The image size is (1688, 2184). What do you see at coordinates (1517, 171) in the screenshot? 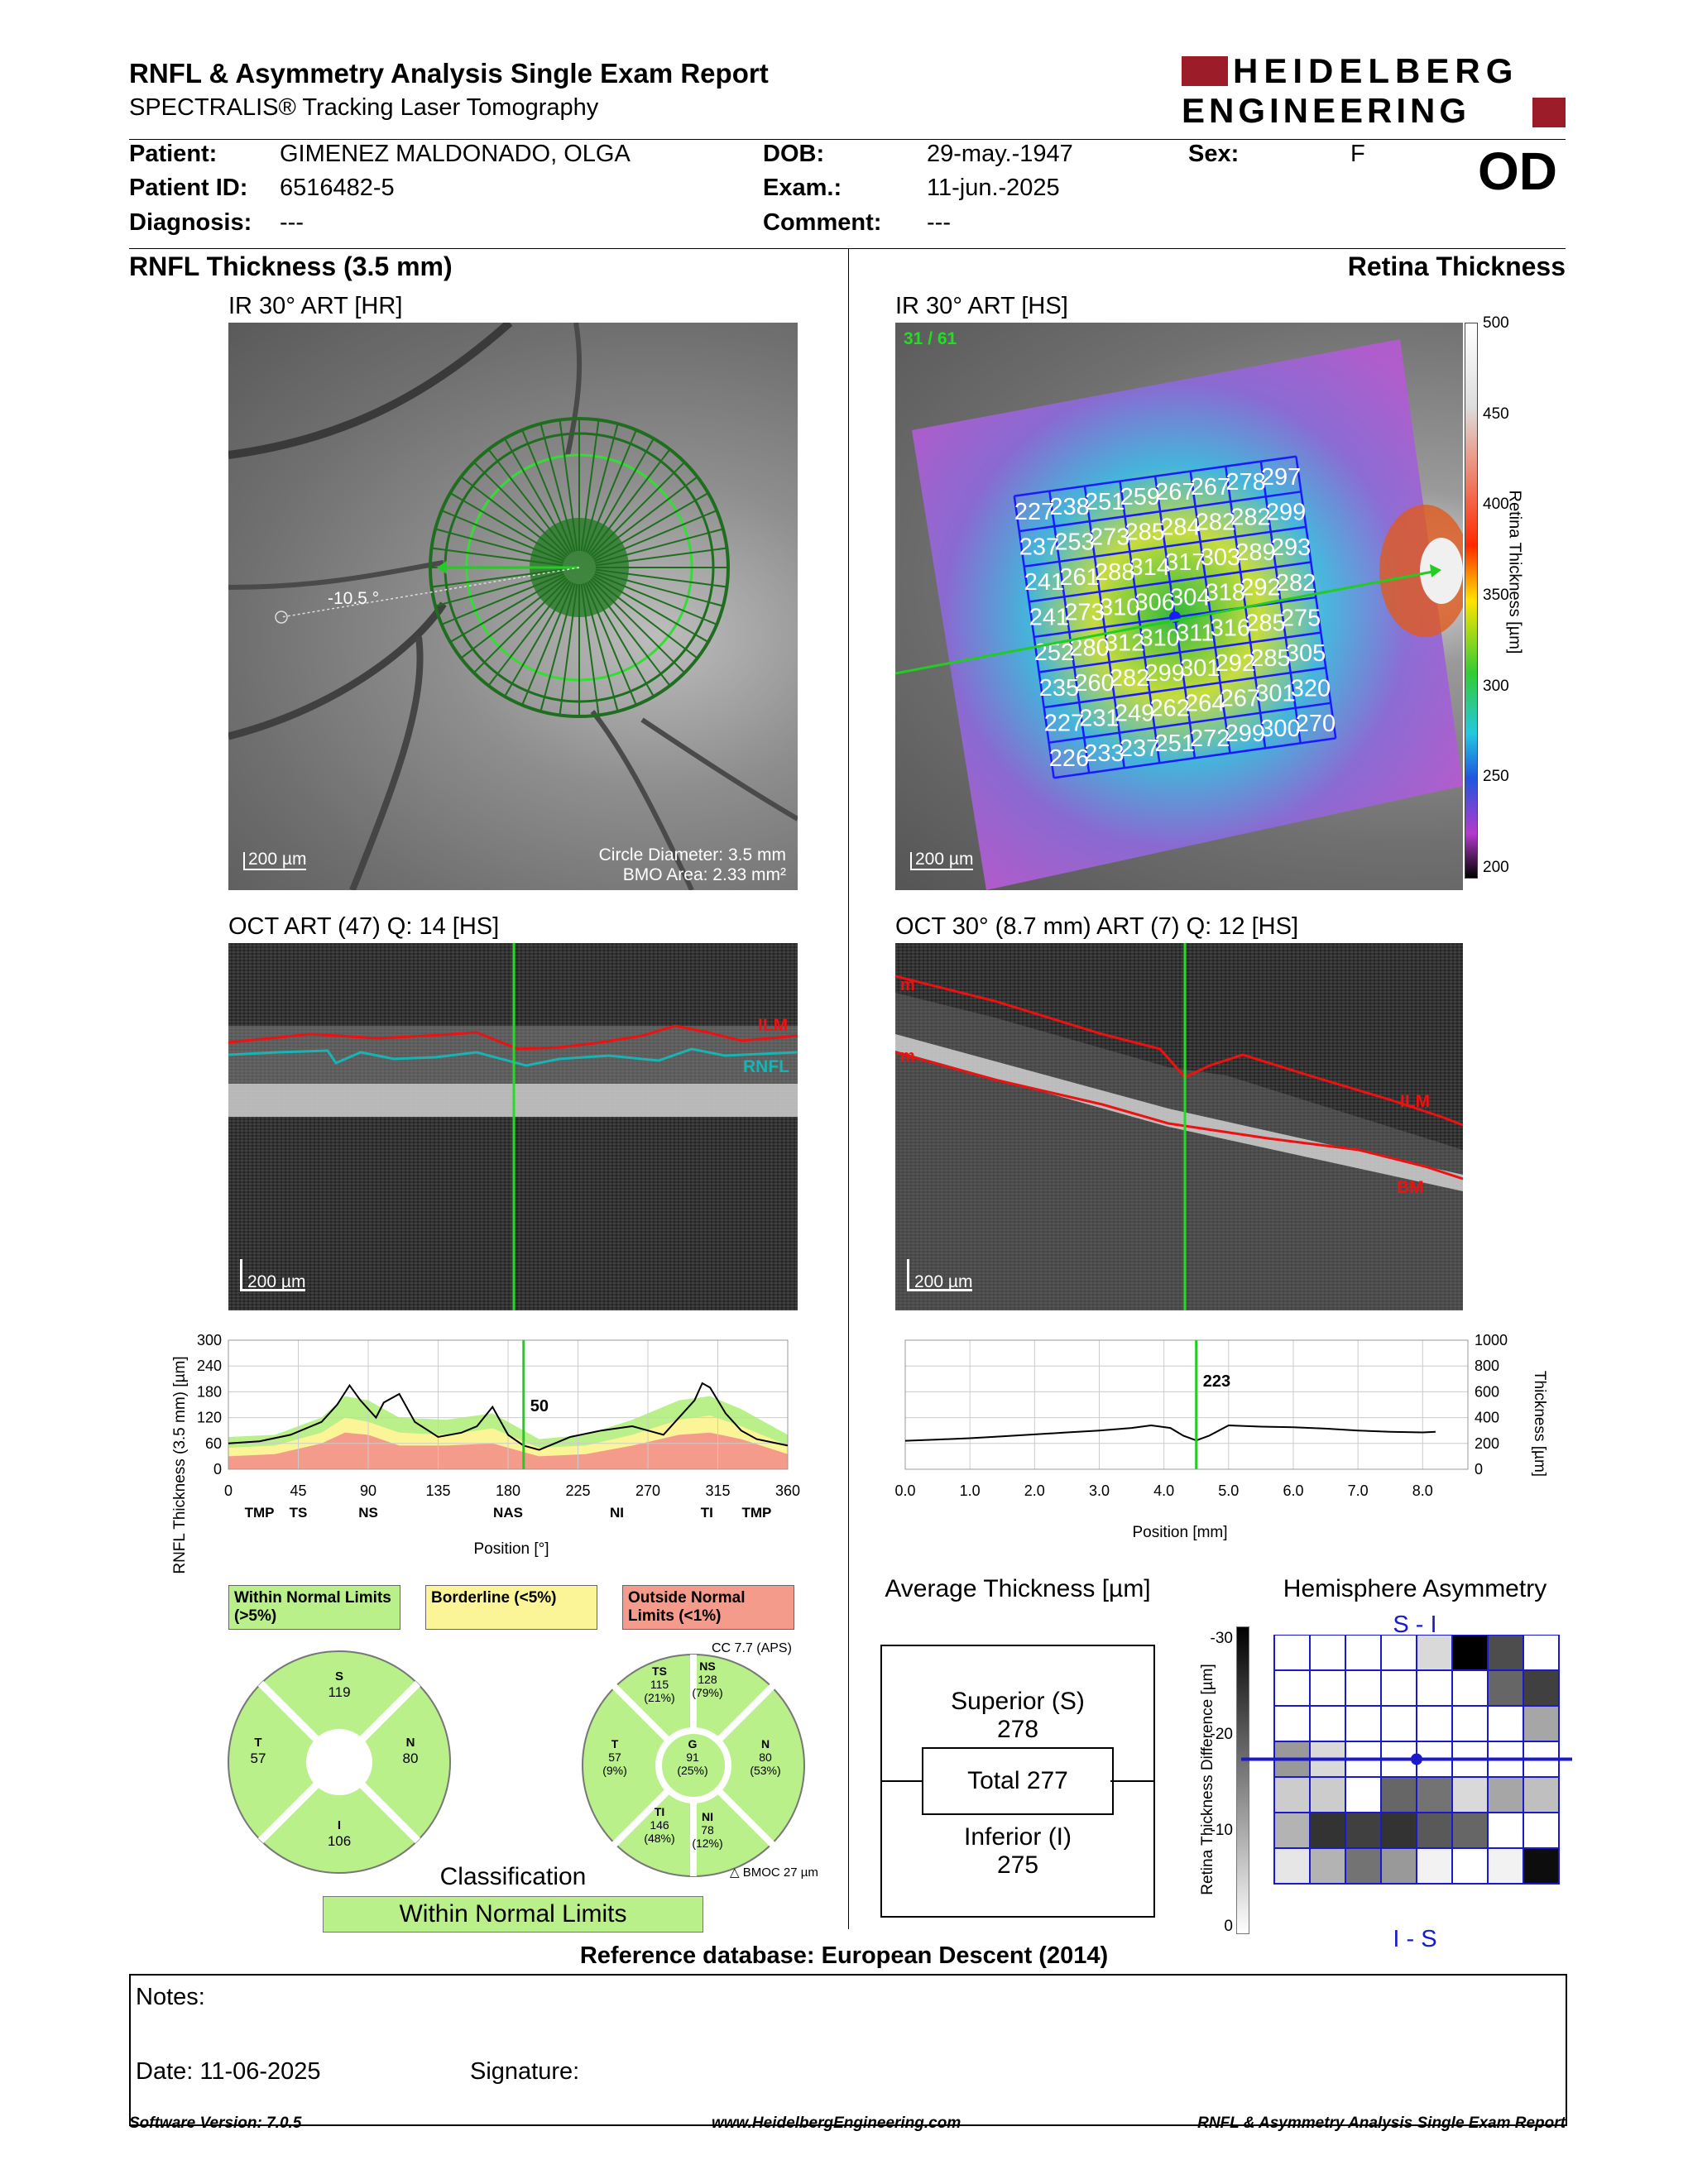
I see `eye-label: OD` at bounding box center [1517, 171].